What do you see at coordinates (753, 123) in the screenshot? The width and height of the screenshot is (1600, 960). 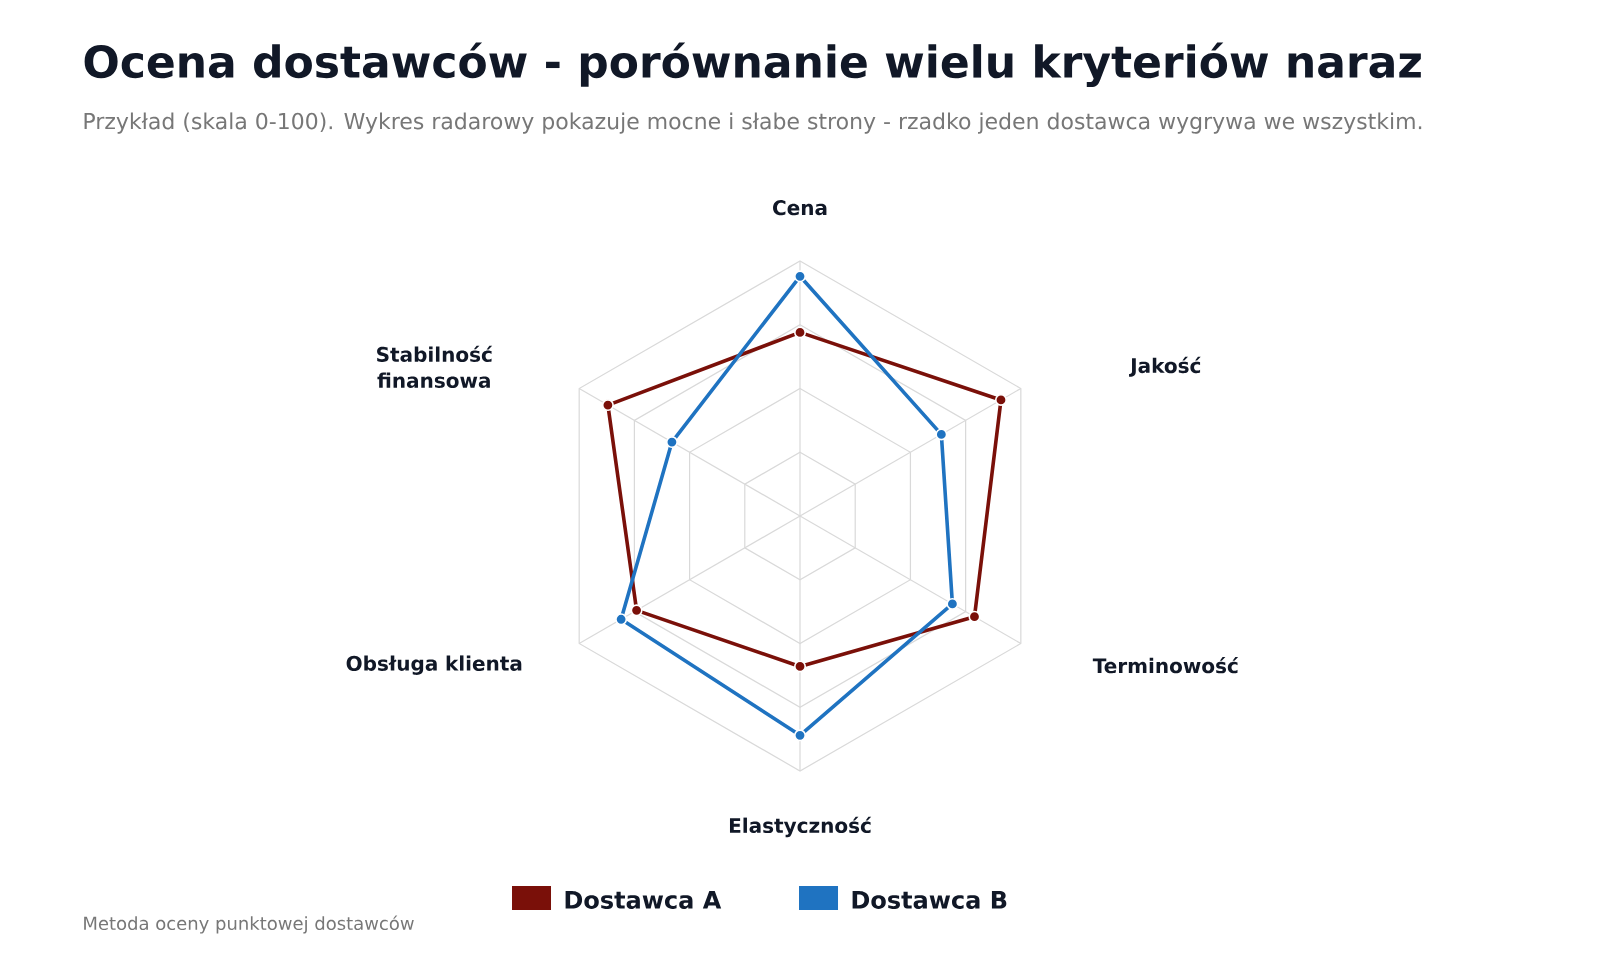 I see `chart-subtitle: Przykład (skala 0-100). Wykres radarowy pokazuje mocne i słabe strony - rzadko jeden dostawca wygrywa we wszystkim.` at bounding box center [753, 123].